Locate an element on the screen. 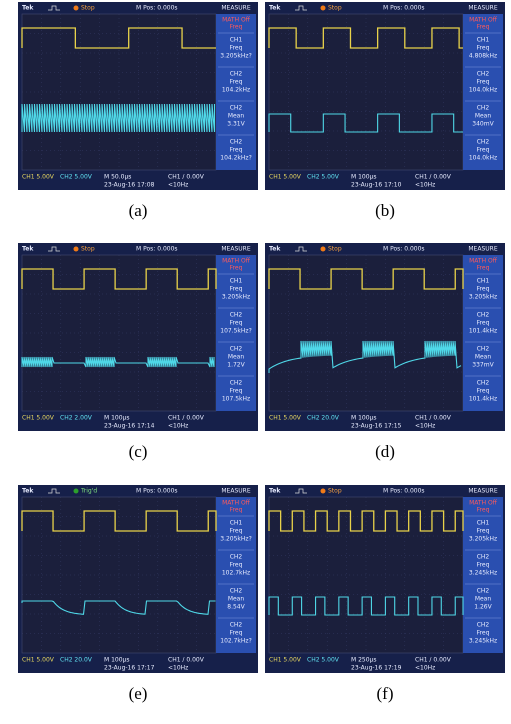  trigger-rate: <10Hz is located at coordinates (425, 668).